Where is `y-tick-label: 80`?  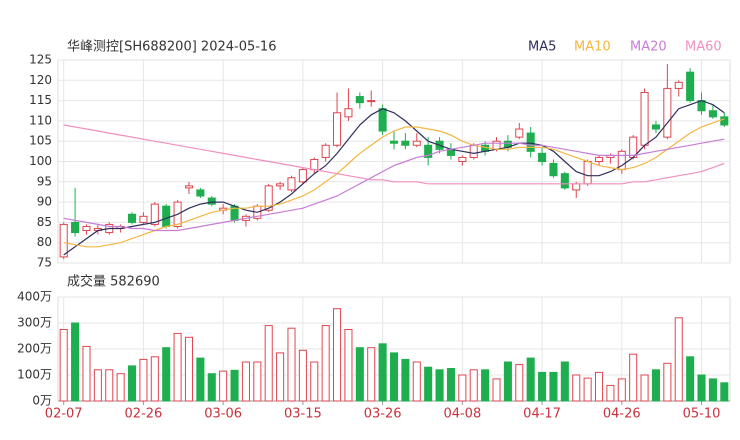
y-tick-label: 80 is located at coordinates (44, 242).